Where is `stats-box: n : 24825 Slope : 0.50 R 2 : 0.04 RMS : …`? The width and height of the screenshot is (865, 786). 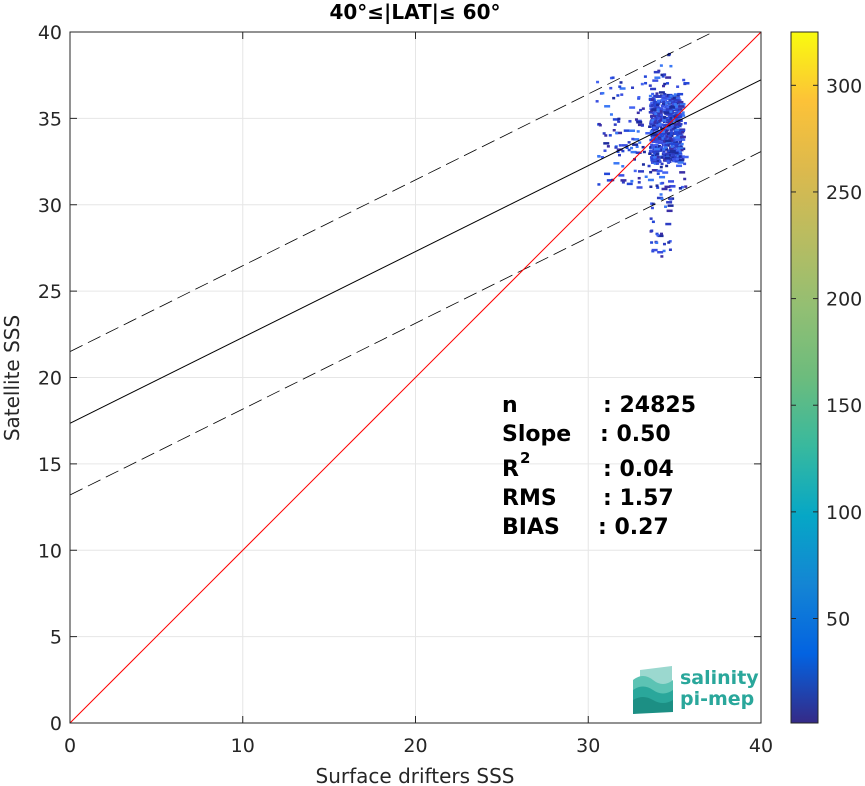 stats-box: n : 24825 Slope : 0.50 R 2 : 0.04 RMS : … is located at coordinates (599, 466).